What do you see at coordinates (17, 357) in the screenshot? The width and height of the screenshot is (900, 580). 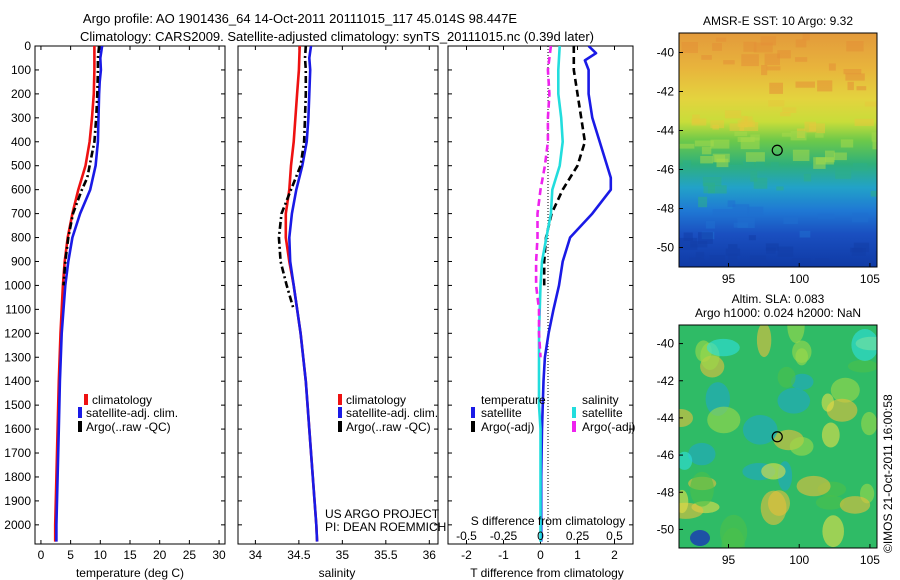 I see `y-tick-label: 1300` at bounding box center [17, 357].